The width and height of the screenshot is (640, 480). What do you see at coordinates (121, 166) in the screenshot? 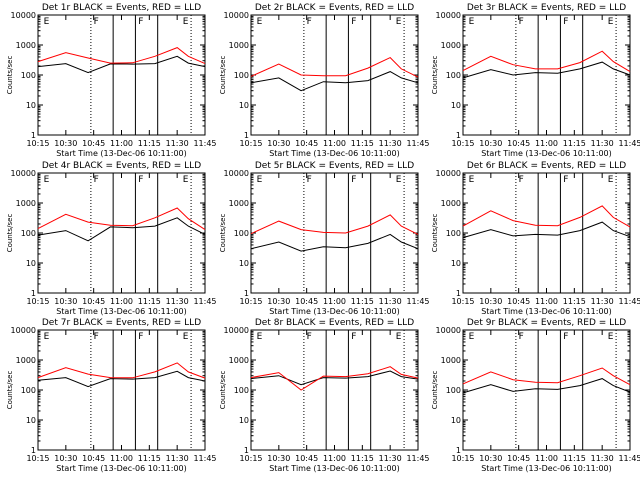
I see `panel-title: Det 4r BLACK = Events, RED = LLD` at bounding box center [121, 166].